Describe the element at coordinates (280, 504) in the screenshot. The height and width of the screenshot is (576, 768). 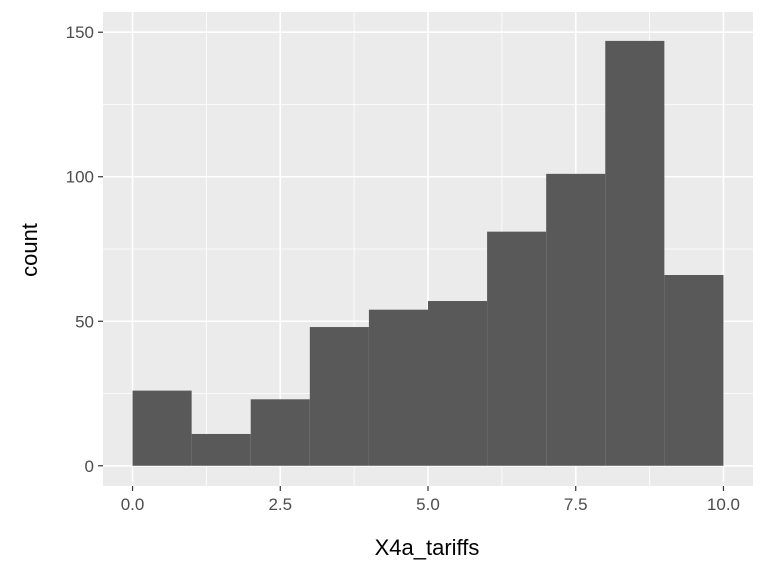
I see `x-tick-label: 2.5` at that location.